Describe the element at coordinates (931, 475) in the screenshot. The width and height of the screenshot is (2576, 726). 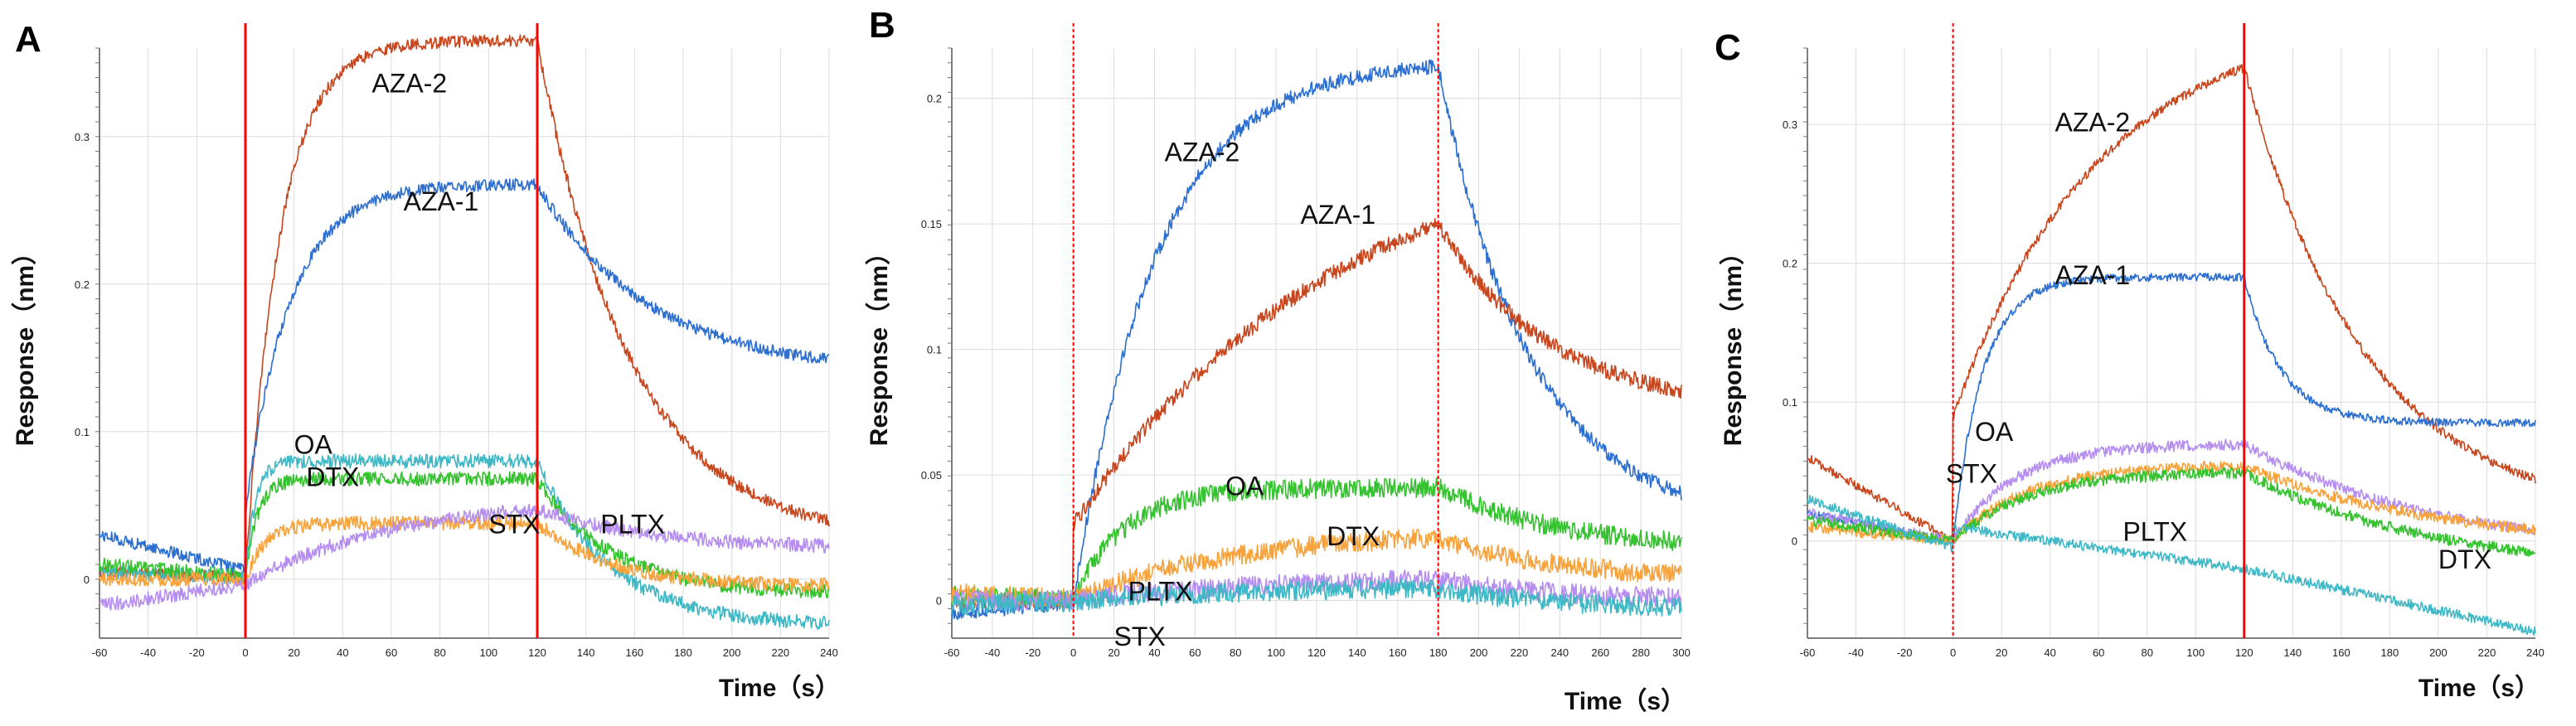
I see `y-tick-label: 0.05` at that location.